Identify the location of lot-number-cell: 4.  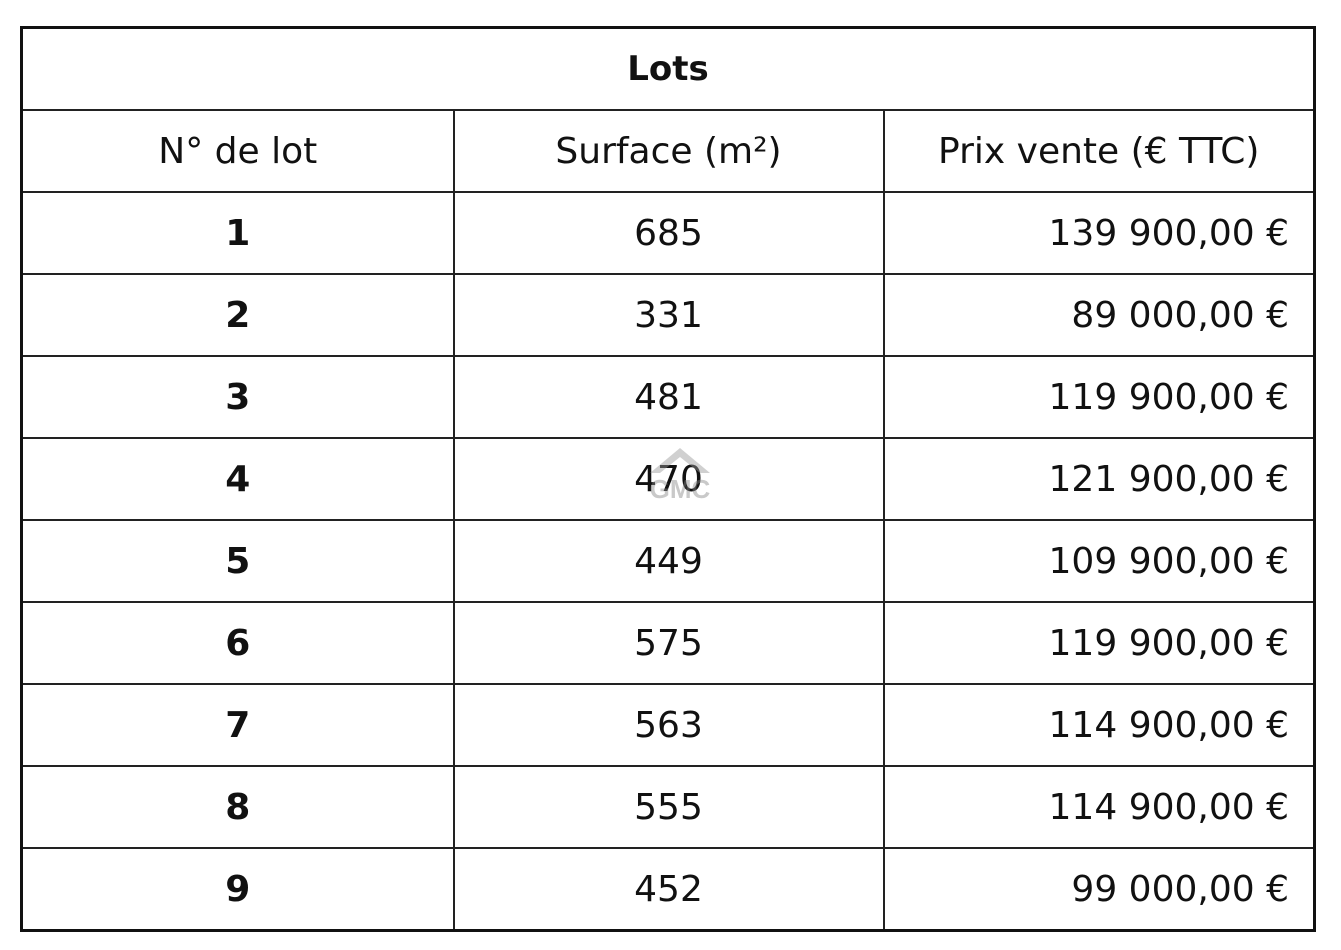
(237, 479).